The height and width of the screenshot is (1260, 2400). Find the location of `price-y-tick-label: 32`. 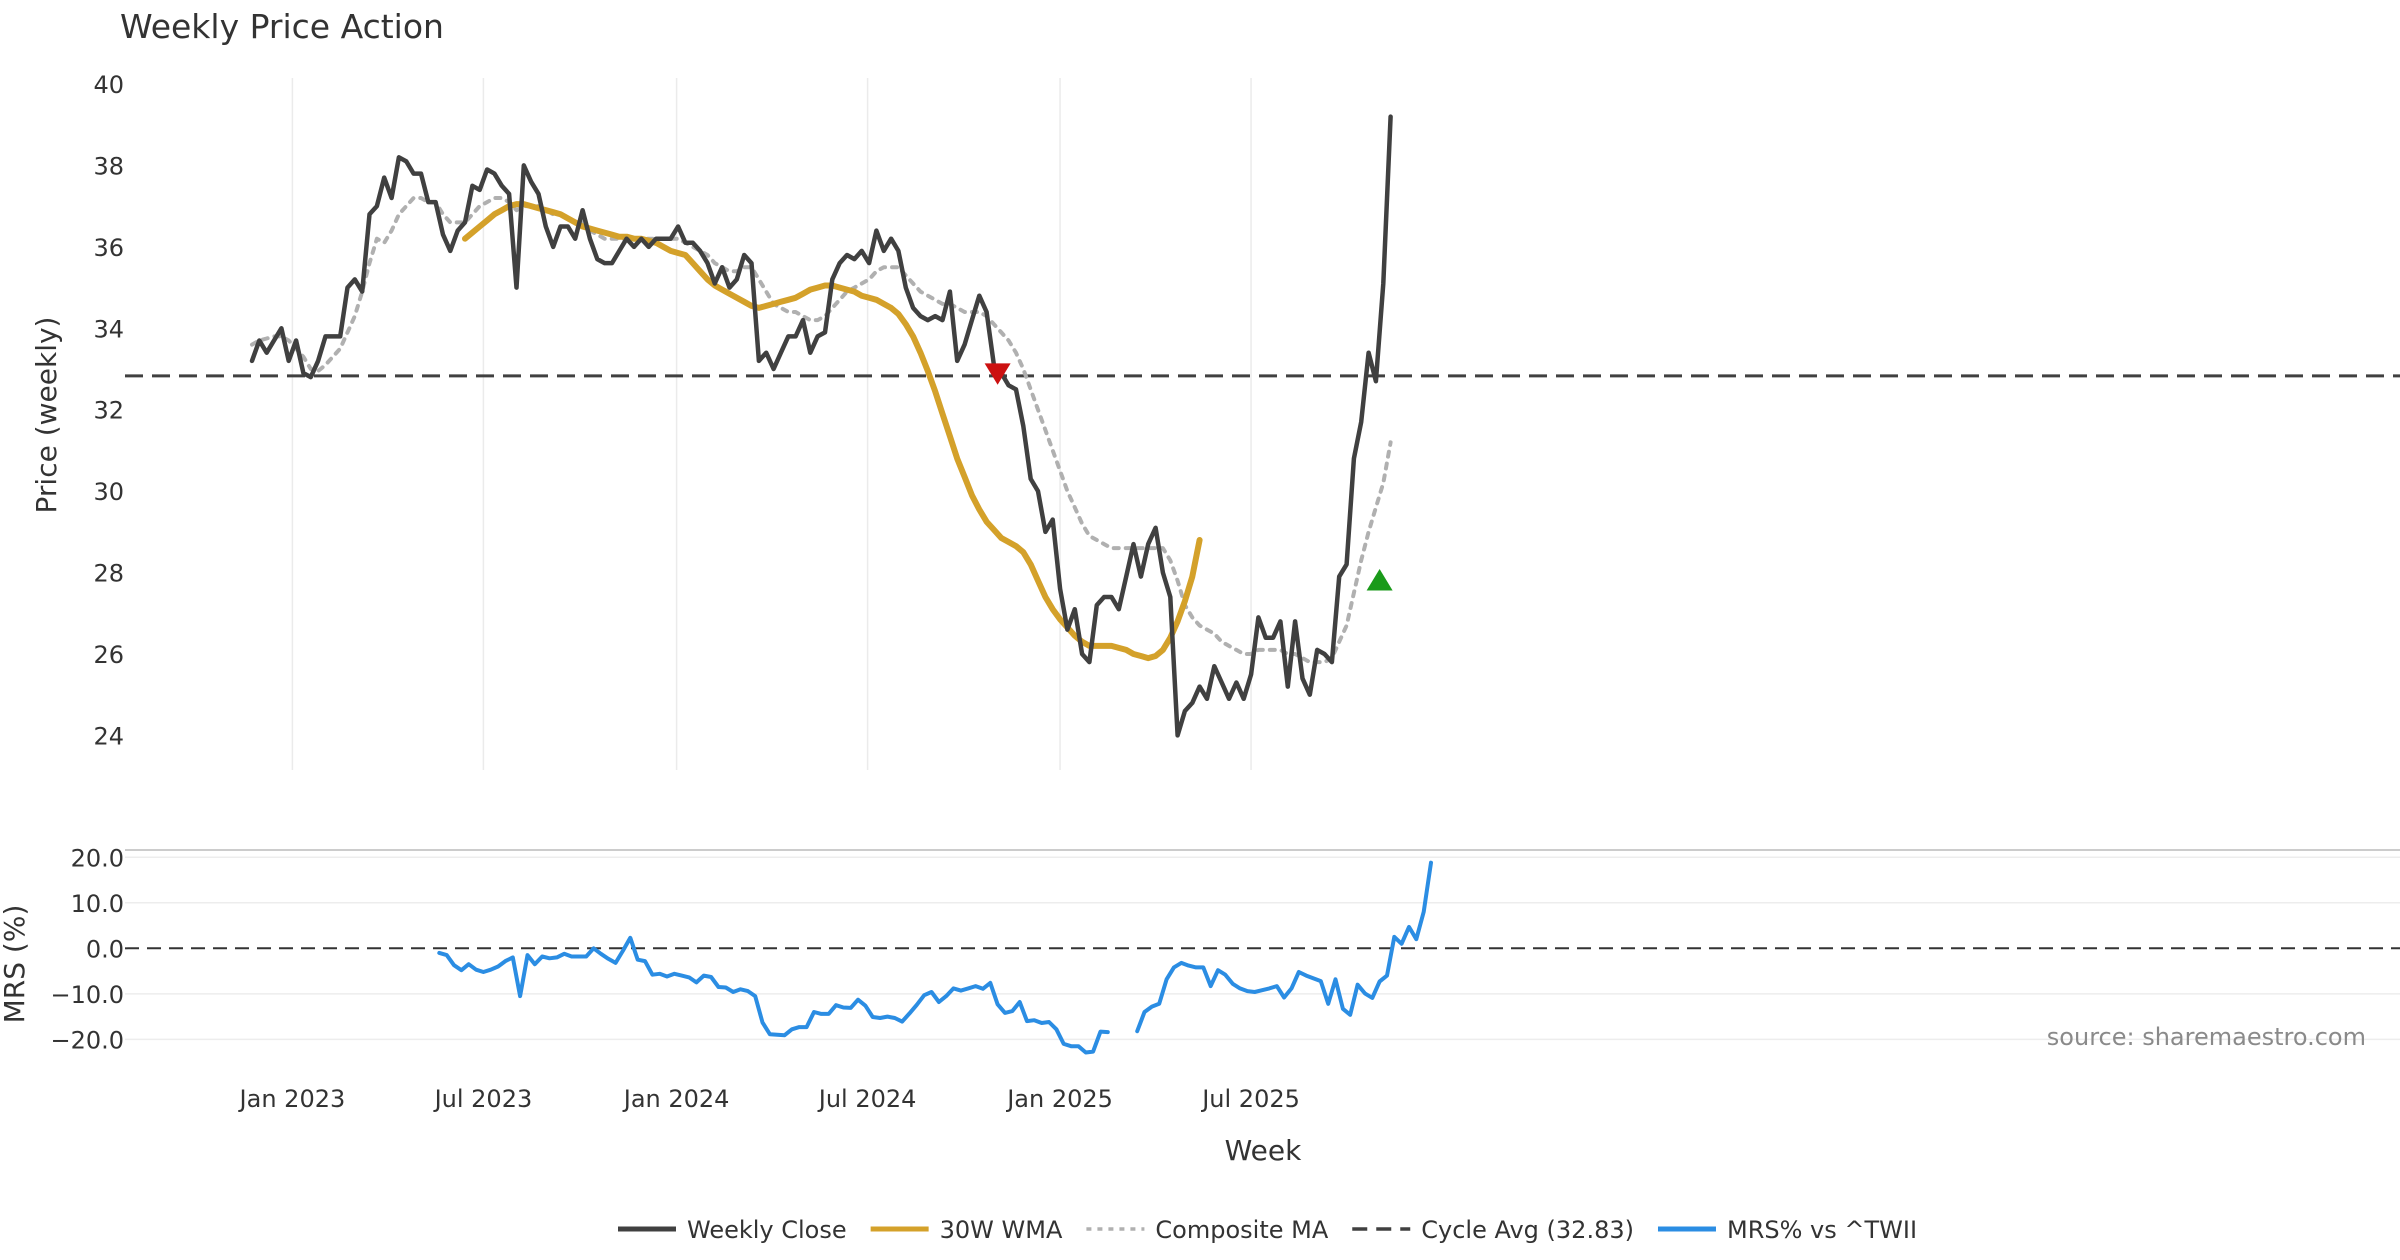

price-y-tick-label: 32 is located at coordinates (108, 411).